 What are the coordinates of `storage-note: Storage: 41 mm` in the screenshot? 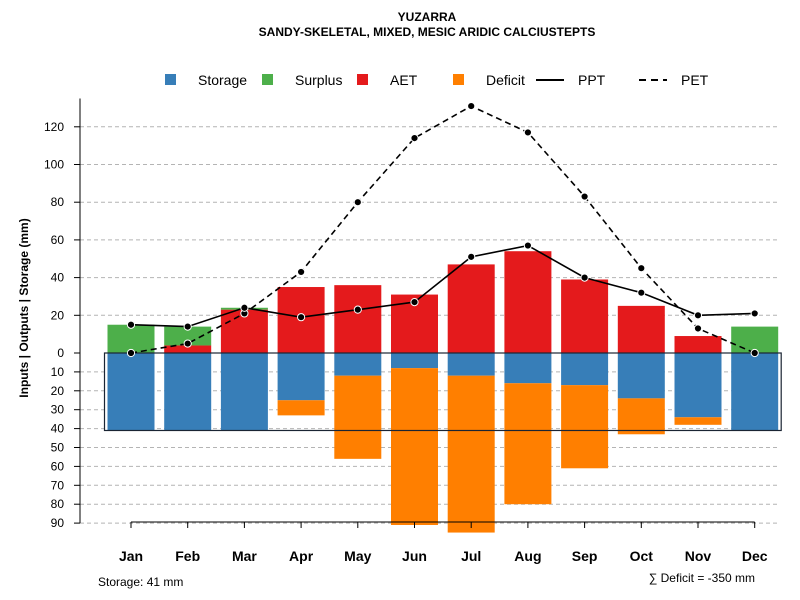 It's located at (140, 582).